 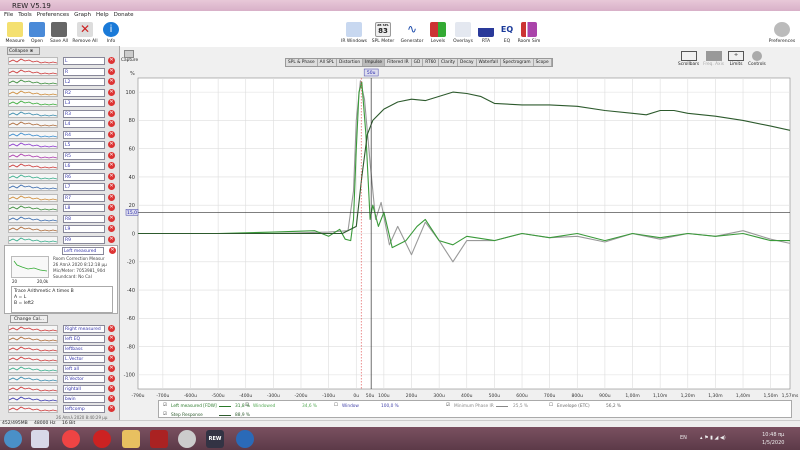 I want to click on overlays-button: Overlays, so click(x=463, y=33).